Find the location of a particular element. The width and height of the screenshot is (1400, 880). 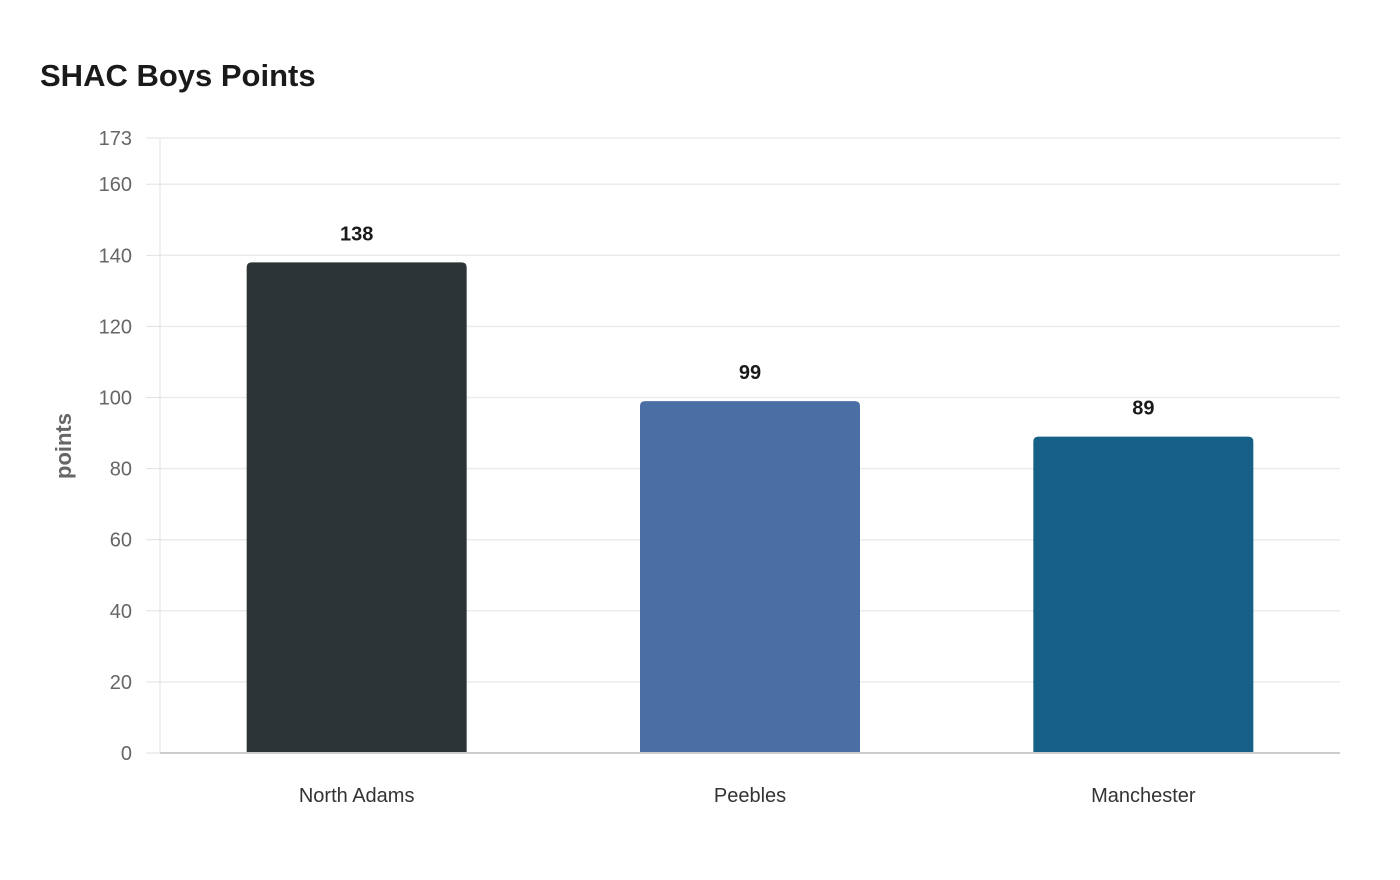

x-category-label: Manchester is located at coordinates (1143, 796).